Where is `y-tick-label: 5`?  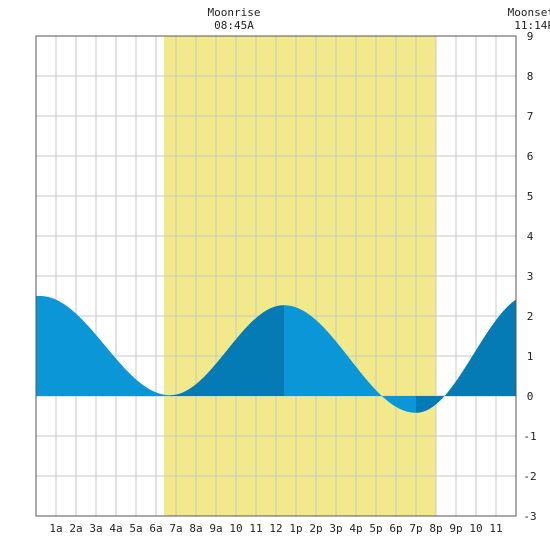 y-tick-label: 5 is located at coordinates (530, 196).